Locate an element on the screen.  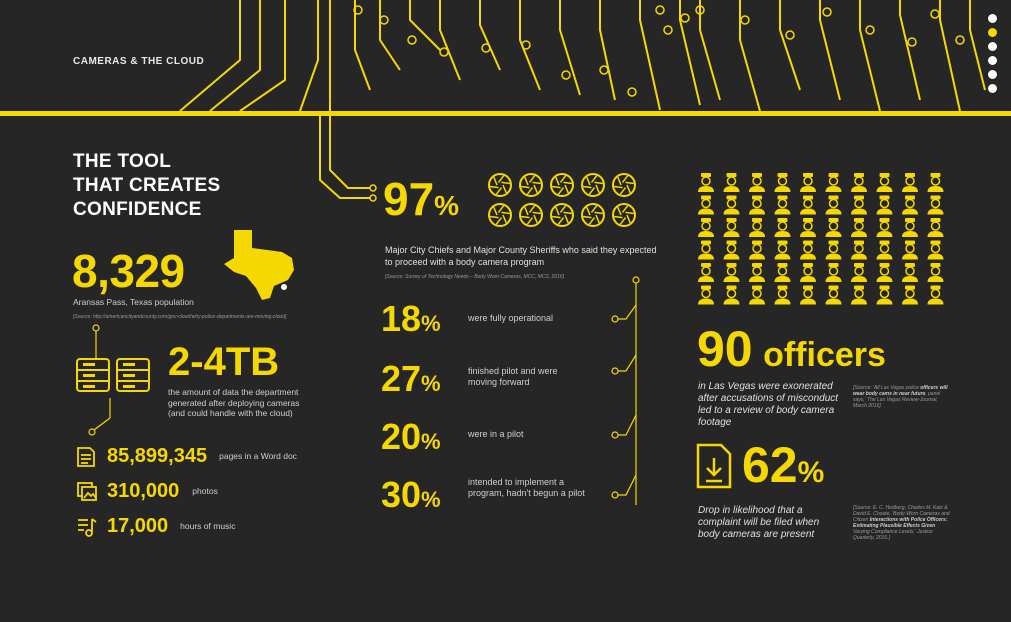
breakdown-item: 20% is located at coordinates (411, 437).